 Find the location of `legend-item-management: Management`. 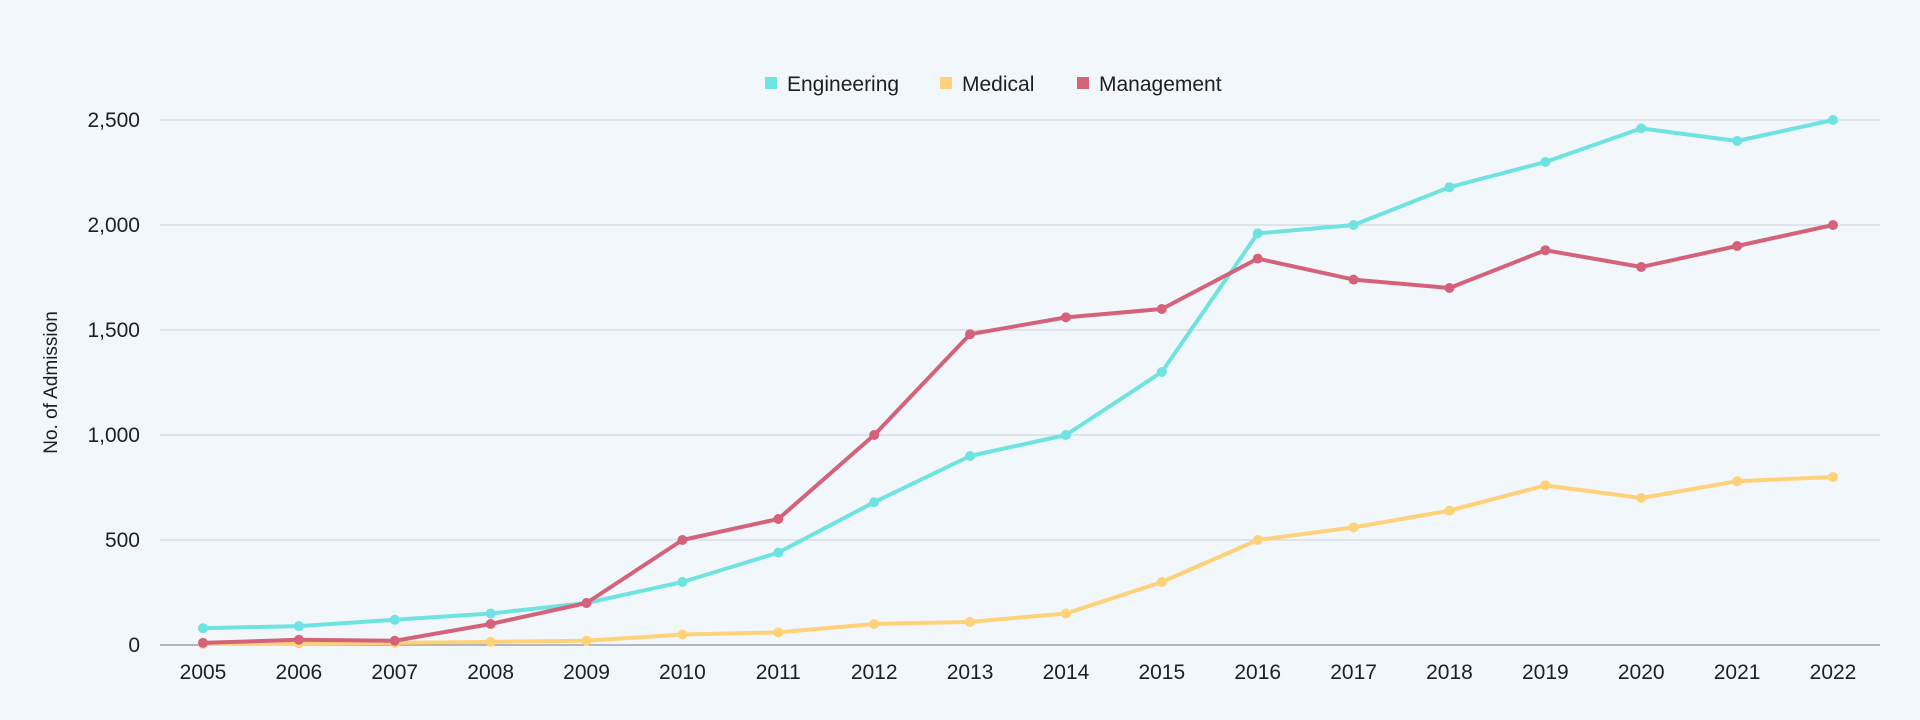

legend-item-management: Management is located at coordinates (1149, 84).